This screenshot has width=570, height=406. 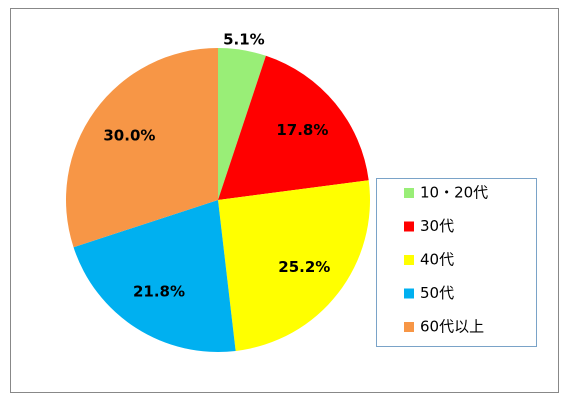 What do you see at coordinates (456, 262) in the screenshot?
I see `legend-box` at bounding box center [456, 262].